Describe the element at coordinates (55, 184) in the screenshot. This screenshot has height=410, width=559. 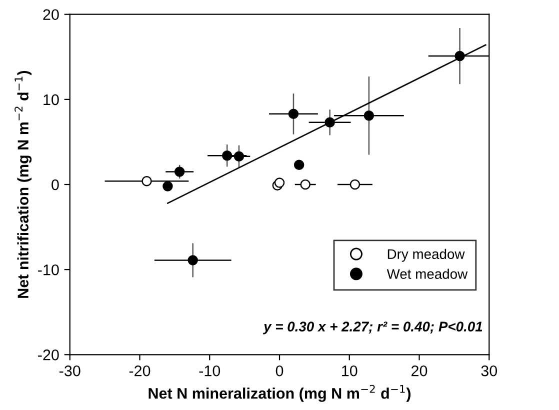
I see `y-tick-label: 0` at that location.